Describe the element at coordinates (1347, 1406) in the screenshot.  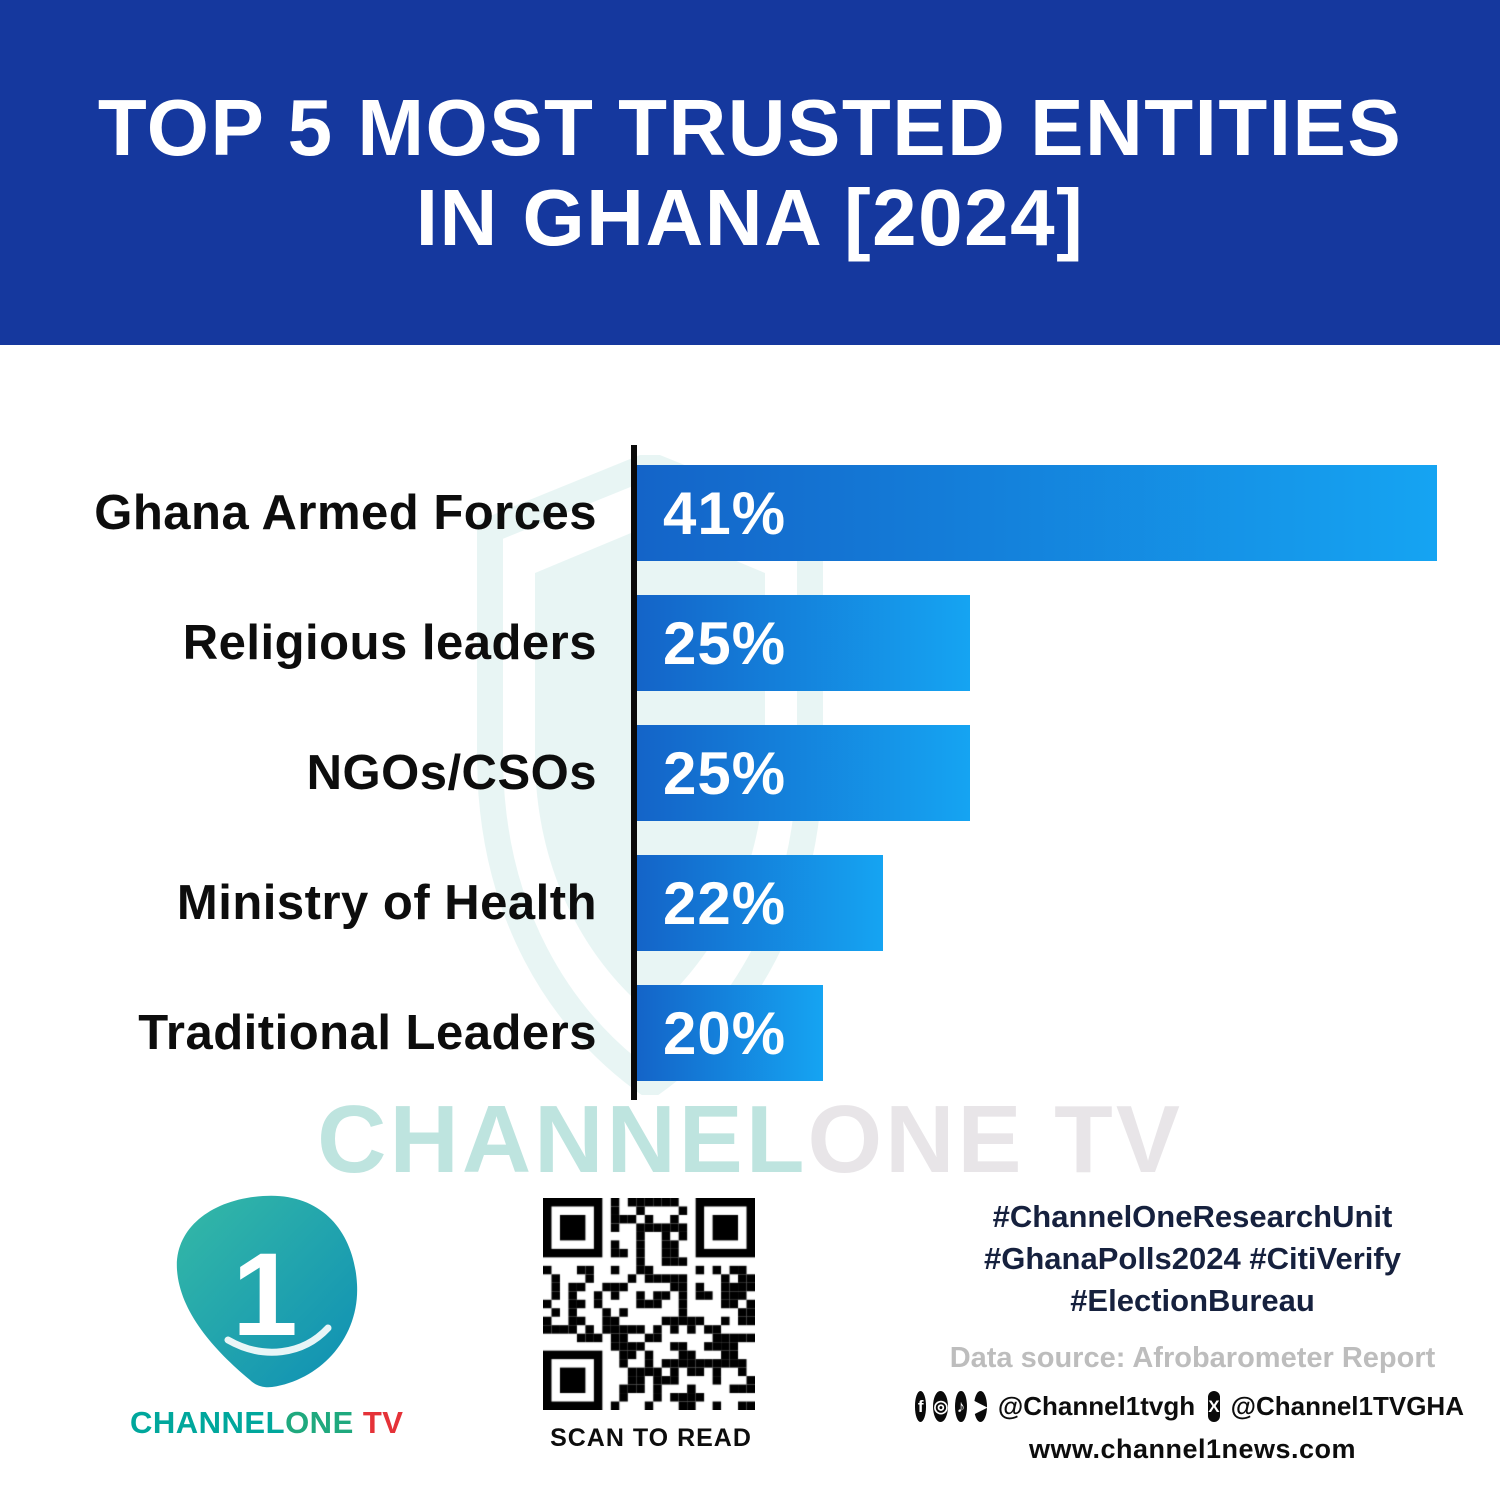
I see `social-handle-2: @Channel1TVGHA` at that location.